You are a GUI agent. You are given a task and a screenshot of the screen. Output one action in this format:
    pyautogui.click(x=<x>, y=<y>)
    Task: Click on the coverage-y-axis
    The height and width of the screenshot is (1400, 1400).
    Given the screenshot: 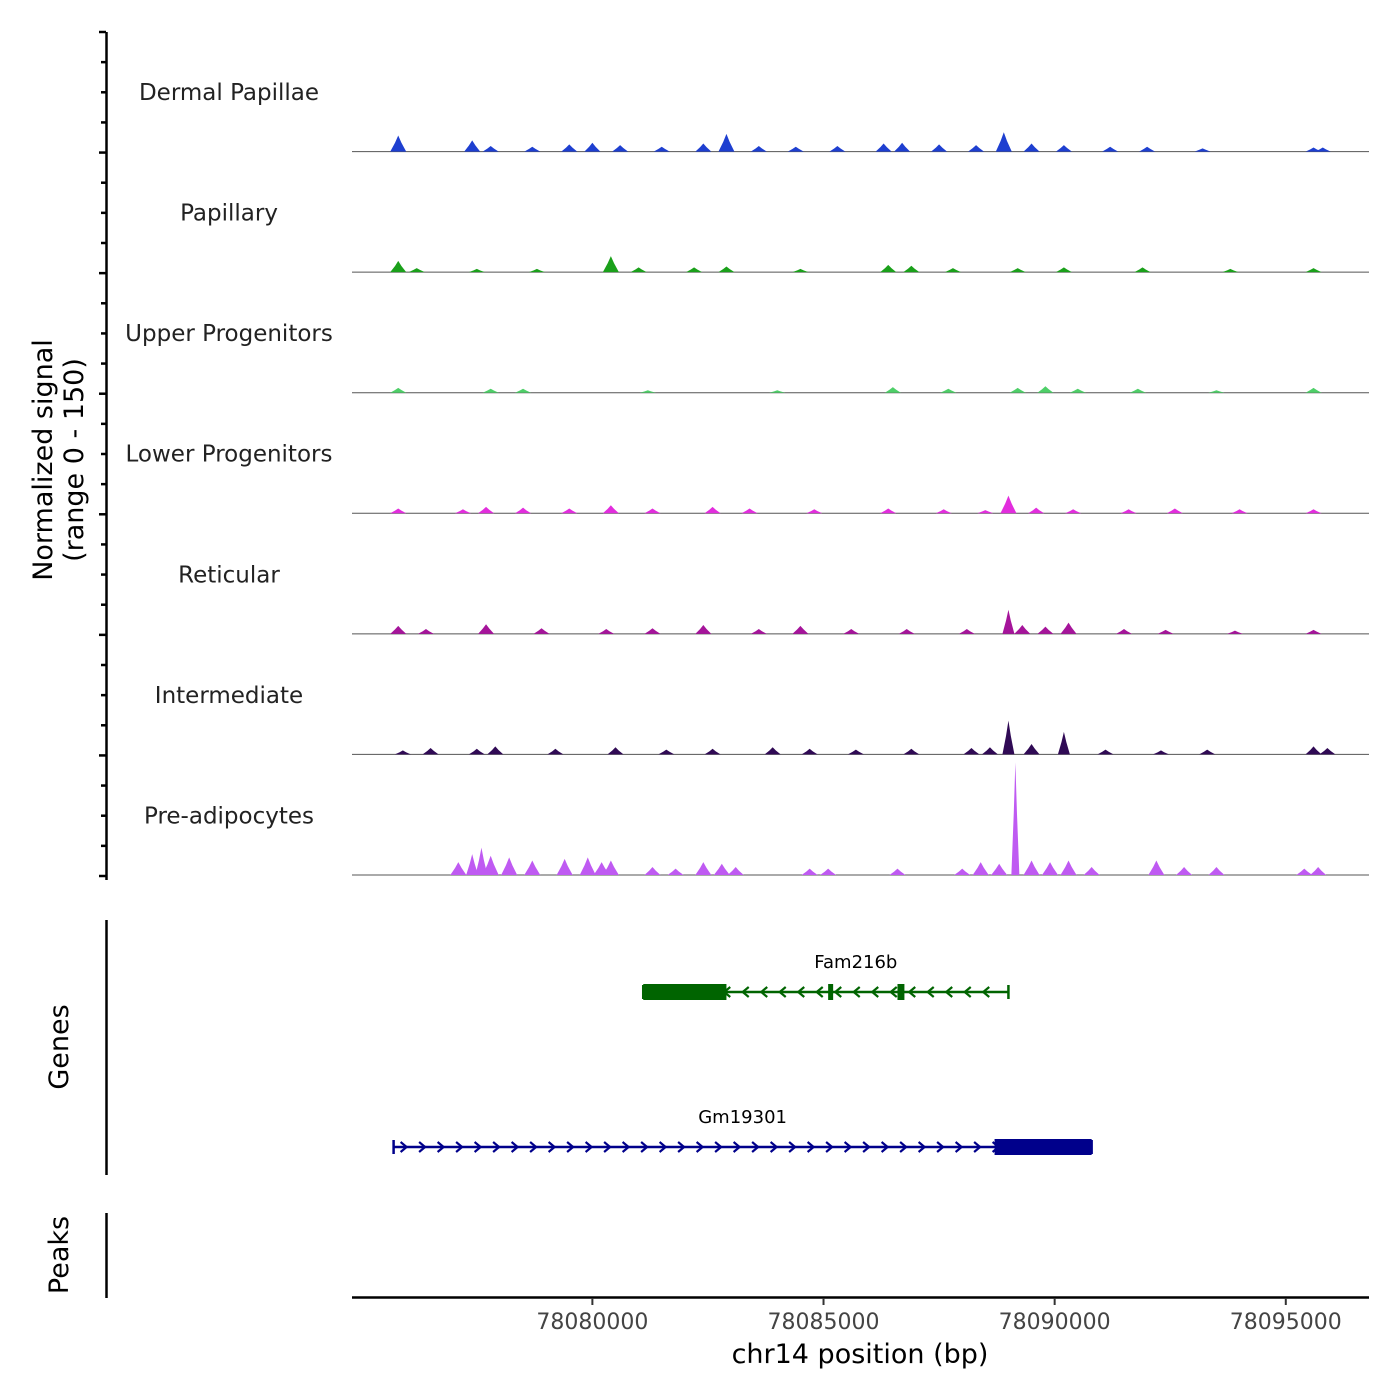 What is the action you would take?
    pyautogui.click(x=103, y=455)
    